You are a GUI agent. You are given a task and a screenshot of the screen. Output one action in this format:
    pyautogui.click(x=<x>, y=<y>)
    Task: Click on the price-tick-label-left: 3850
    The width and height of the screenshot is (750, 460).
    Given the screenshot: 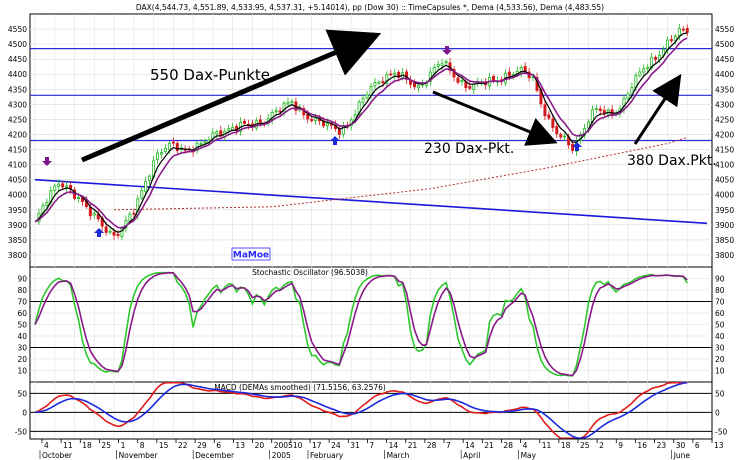 What is the action you would take?
    pyautogui.click(x=17, y=240)
    